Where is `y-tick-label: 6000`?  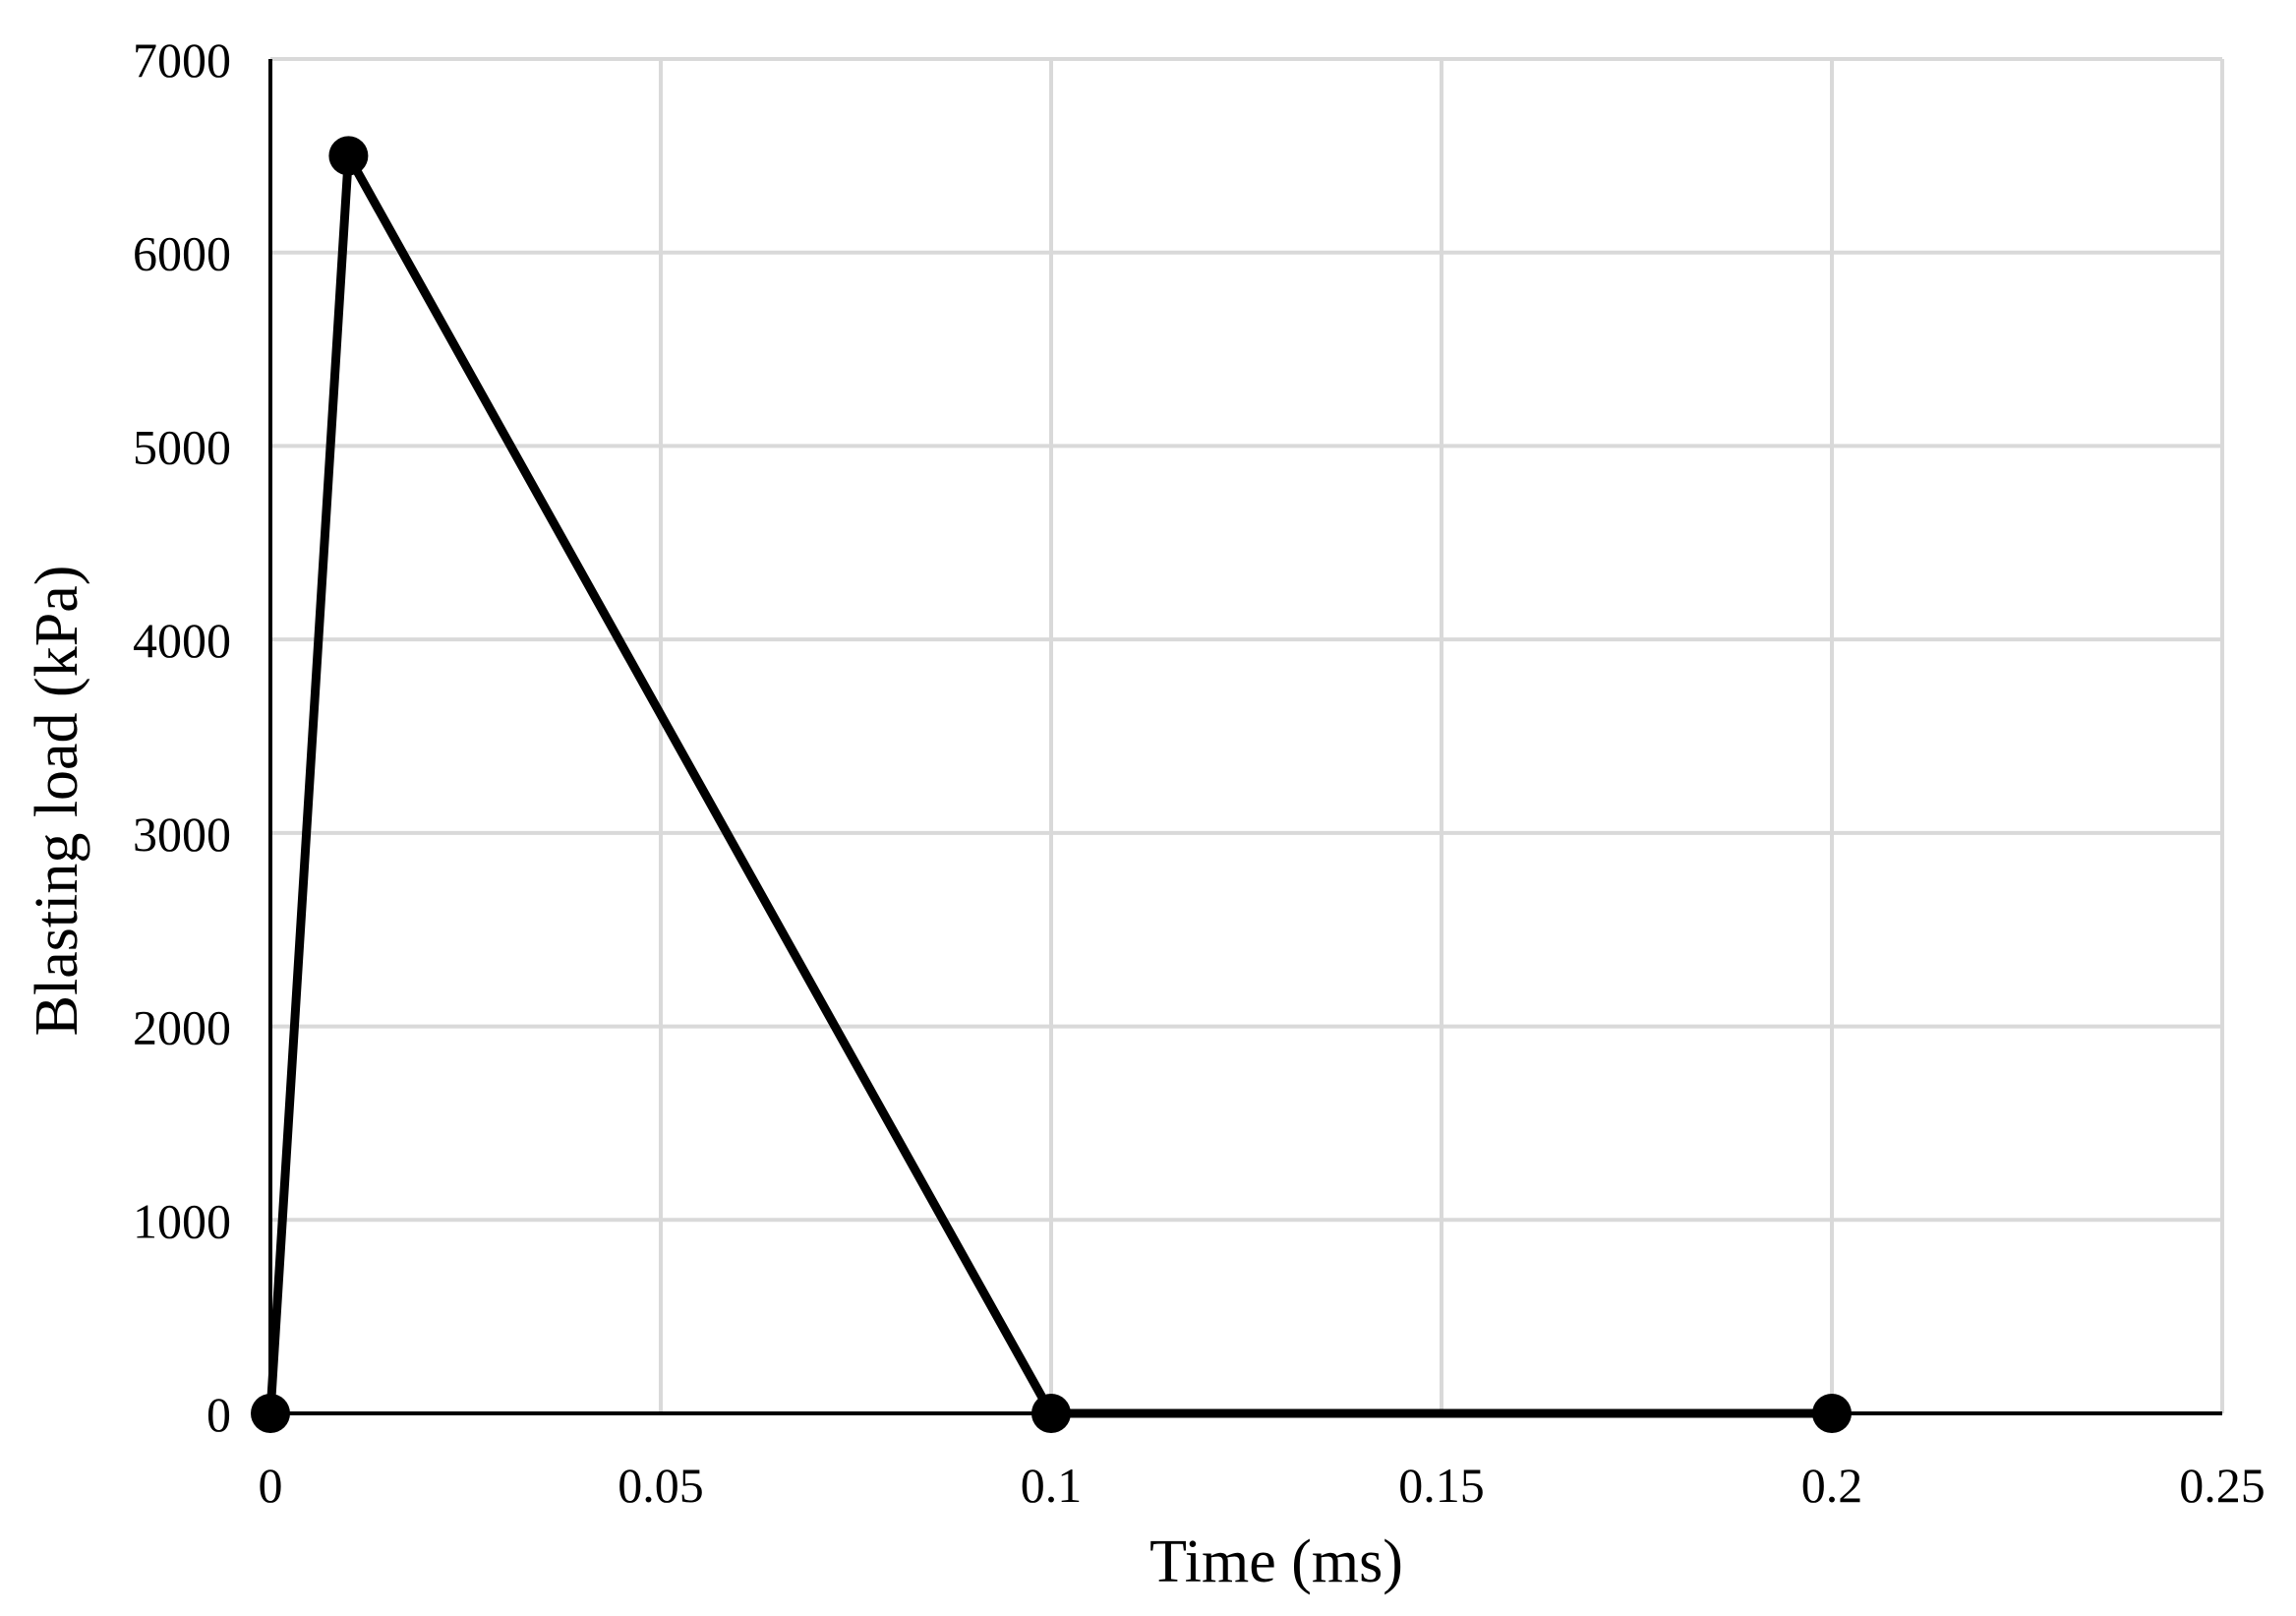 y-tick-label: 6000 is located at coordinates (182, 254).